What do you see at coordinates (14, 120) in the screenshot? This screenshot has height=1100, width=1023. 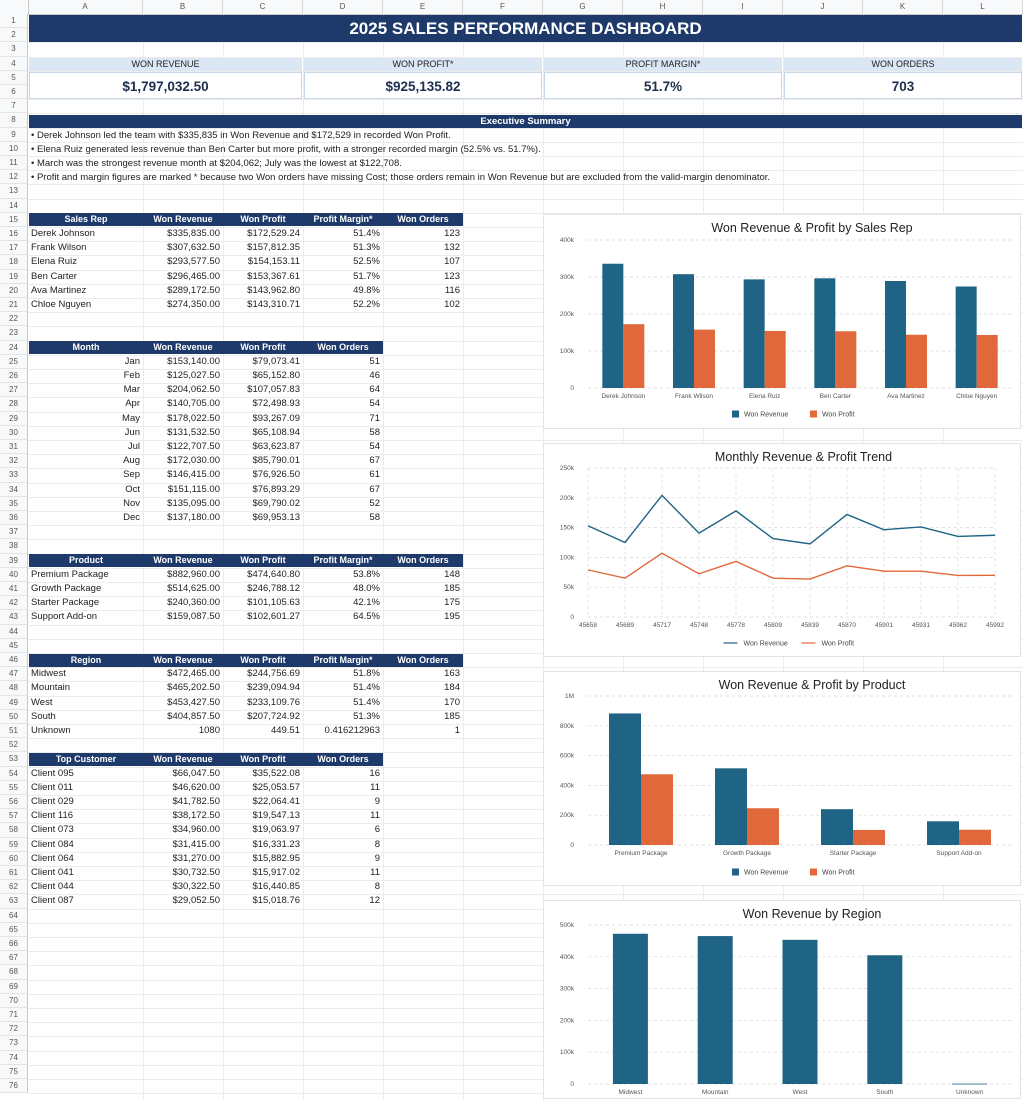 I see `row-header: 8` at bounding box center [14, 120].